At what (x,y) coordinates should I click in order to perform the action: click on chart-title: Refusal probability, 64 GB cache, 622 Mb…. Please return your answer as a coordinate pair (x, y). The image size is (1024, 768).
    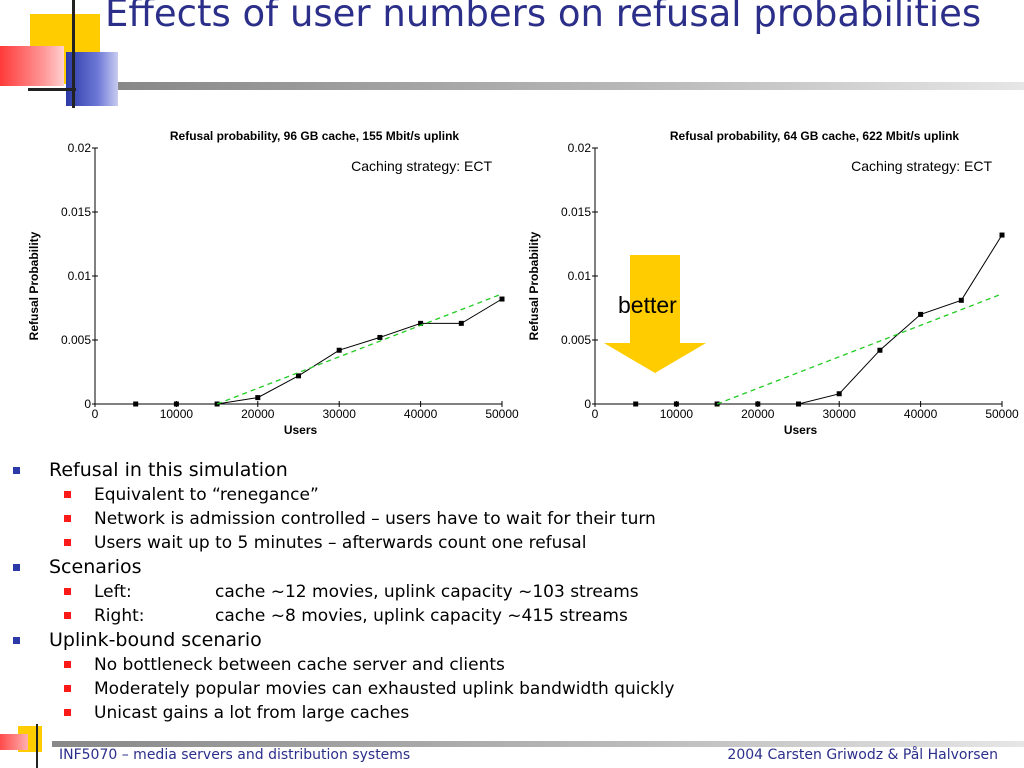
    Looking at the image, I should click on (815, 136).